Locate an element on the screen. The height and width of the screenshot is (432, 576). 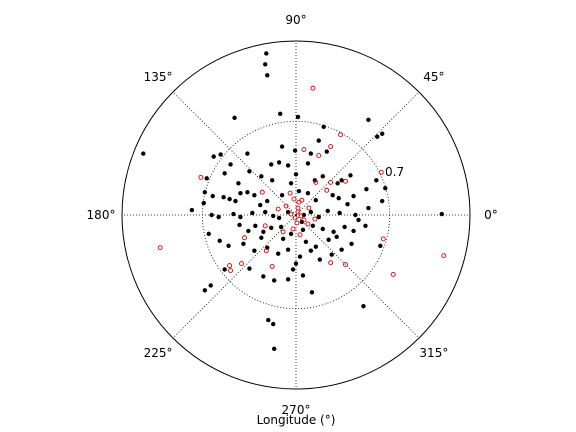
angular-tick-label-45: 45° is located at coordinates (433, 77).